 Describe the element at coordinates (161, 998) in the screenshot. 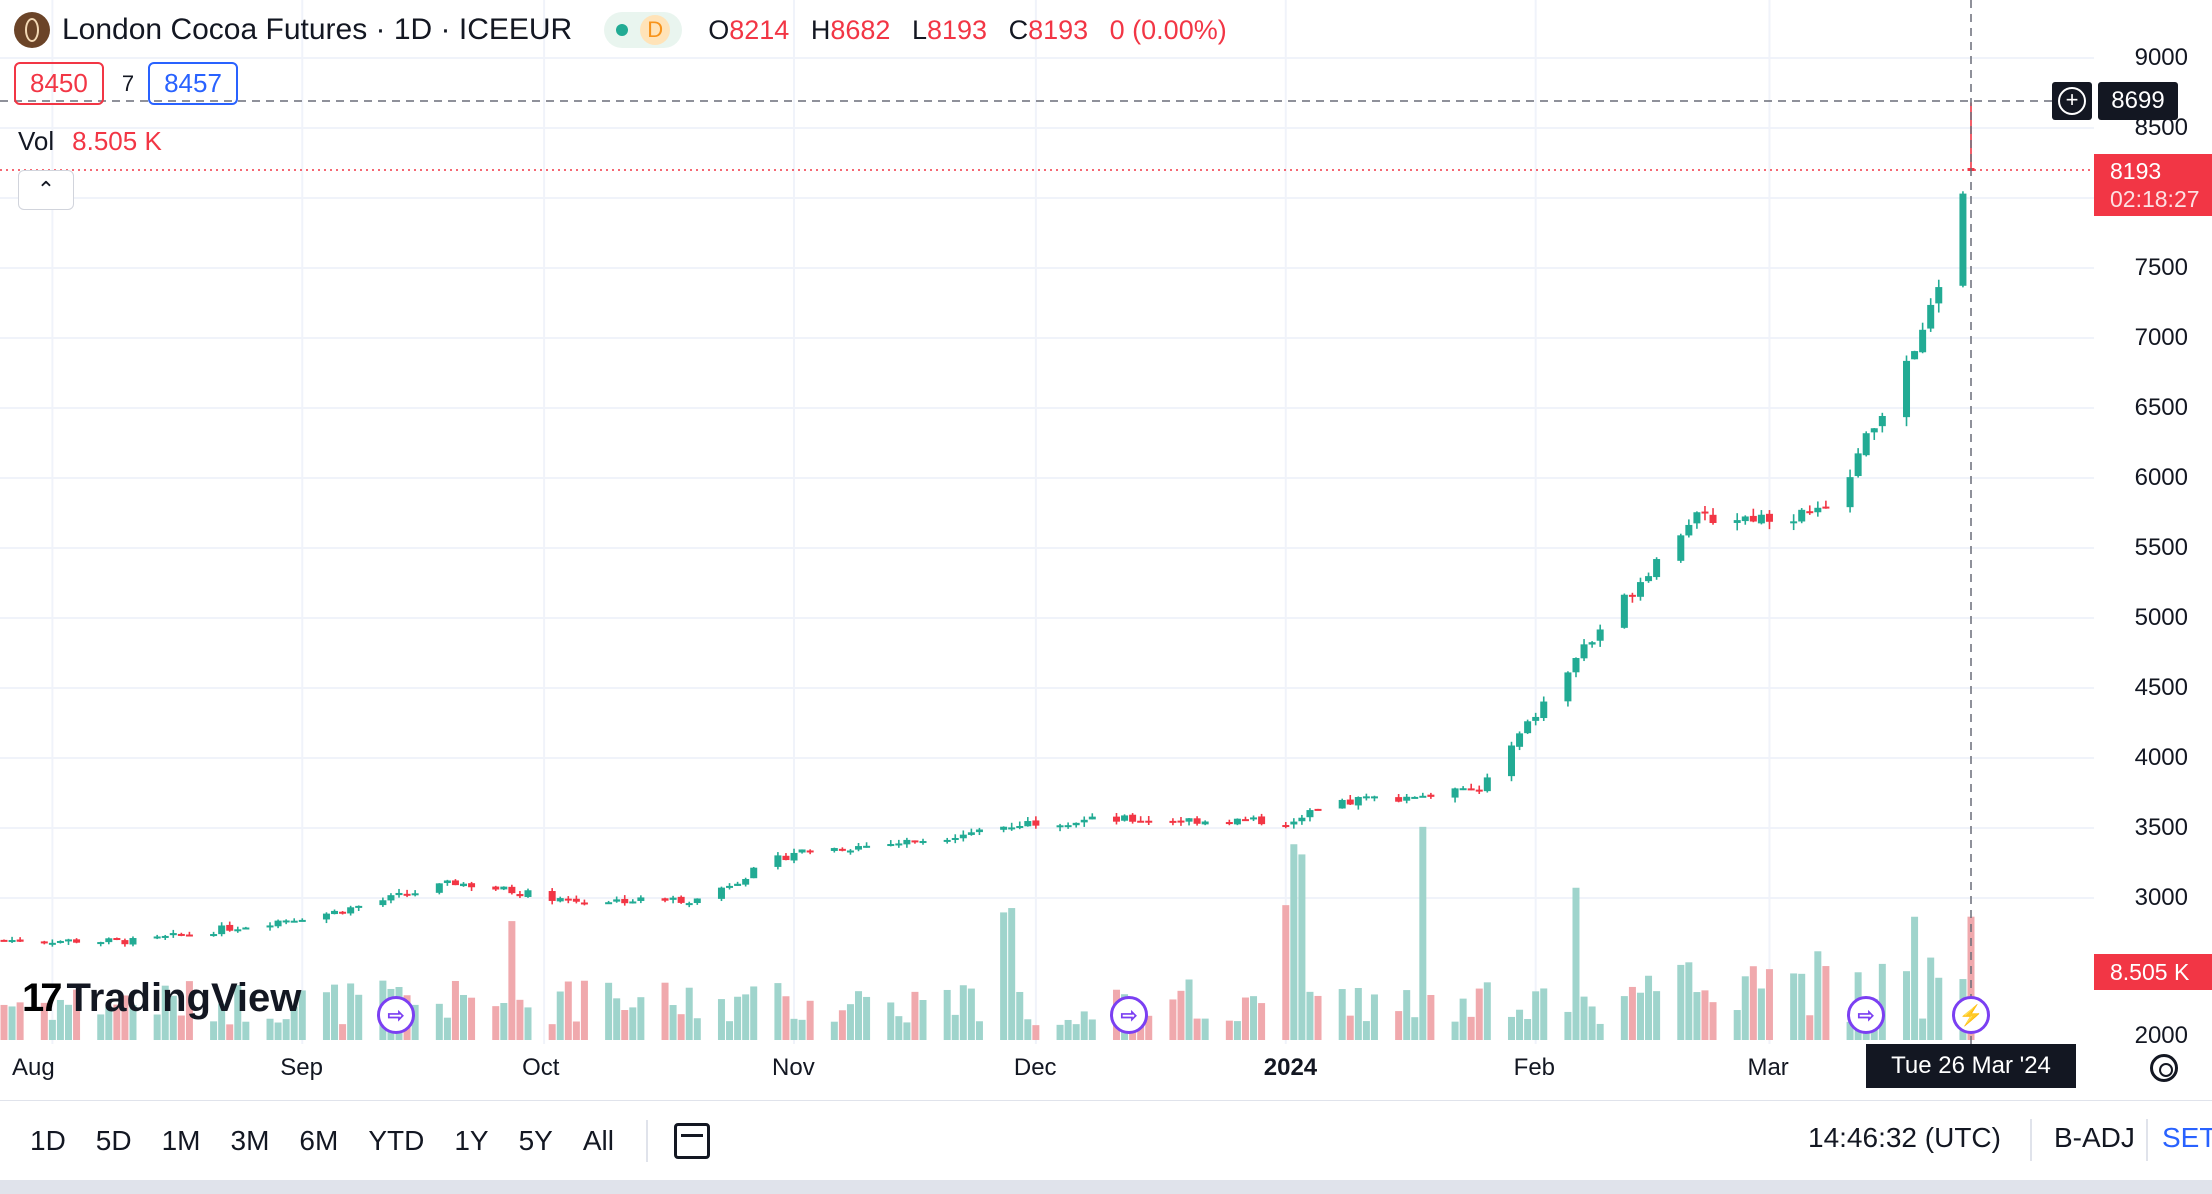

I see `tradingview-watermark: 17 TradingView` at that location.